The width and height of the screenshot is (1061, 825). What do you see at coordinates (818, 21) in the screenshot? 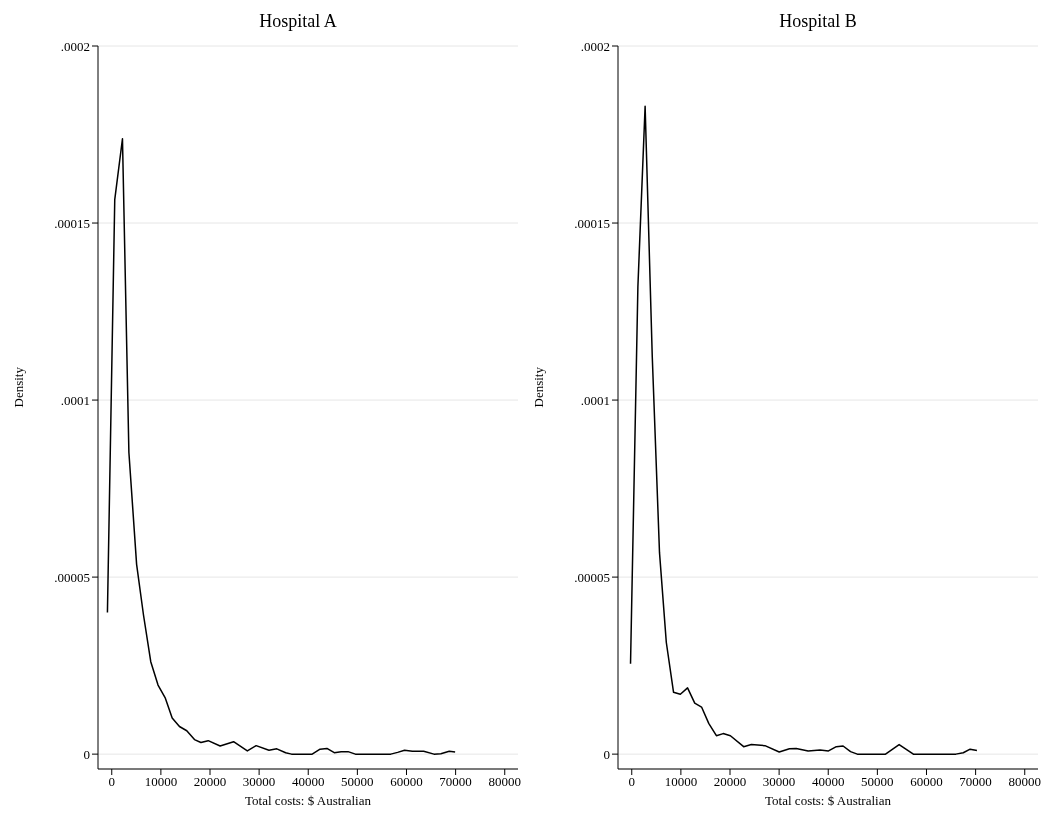
I see `chart-title: Hospital B` at bounding box center [818, 21].